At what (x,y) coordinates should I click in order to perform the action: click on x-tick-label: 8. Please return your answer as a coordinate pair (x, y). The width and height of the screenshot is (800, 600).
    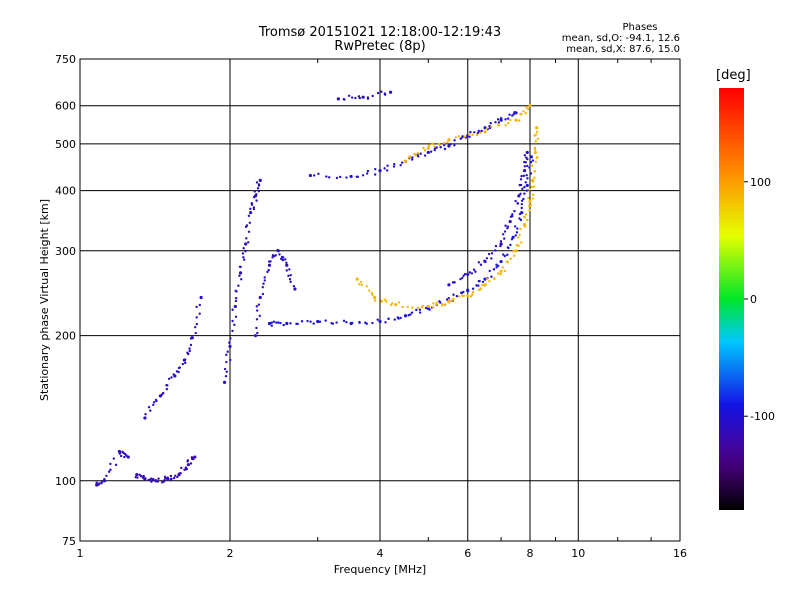
    Looking at the image, I should click on (530, 553).